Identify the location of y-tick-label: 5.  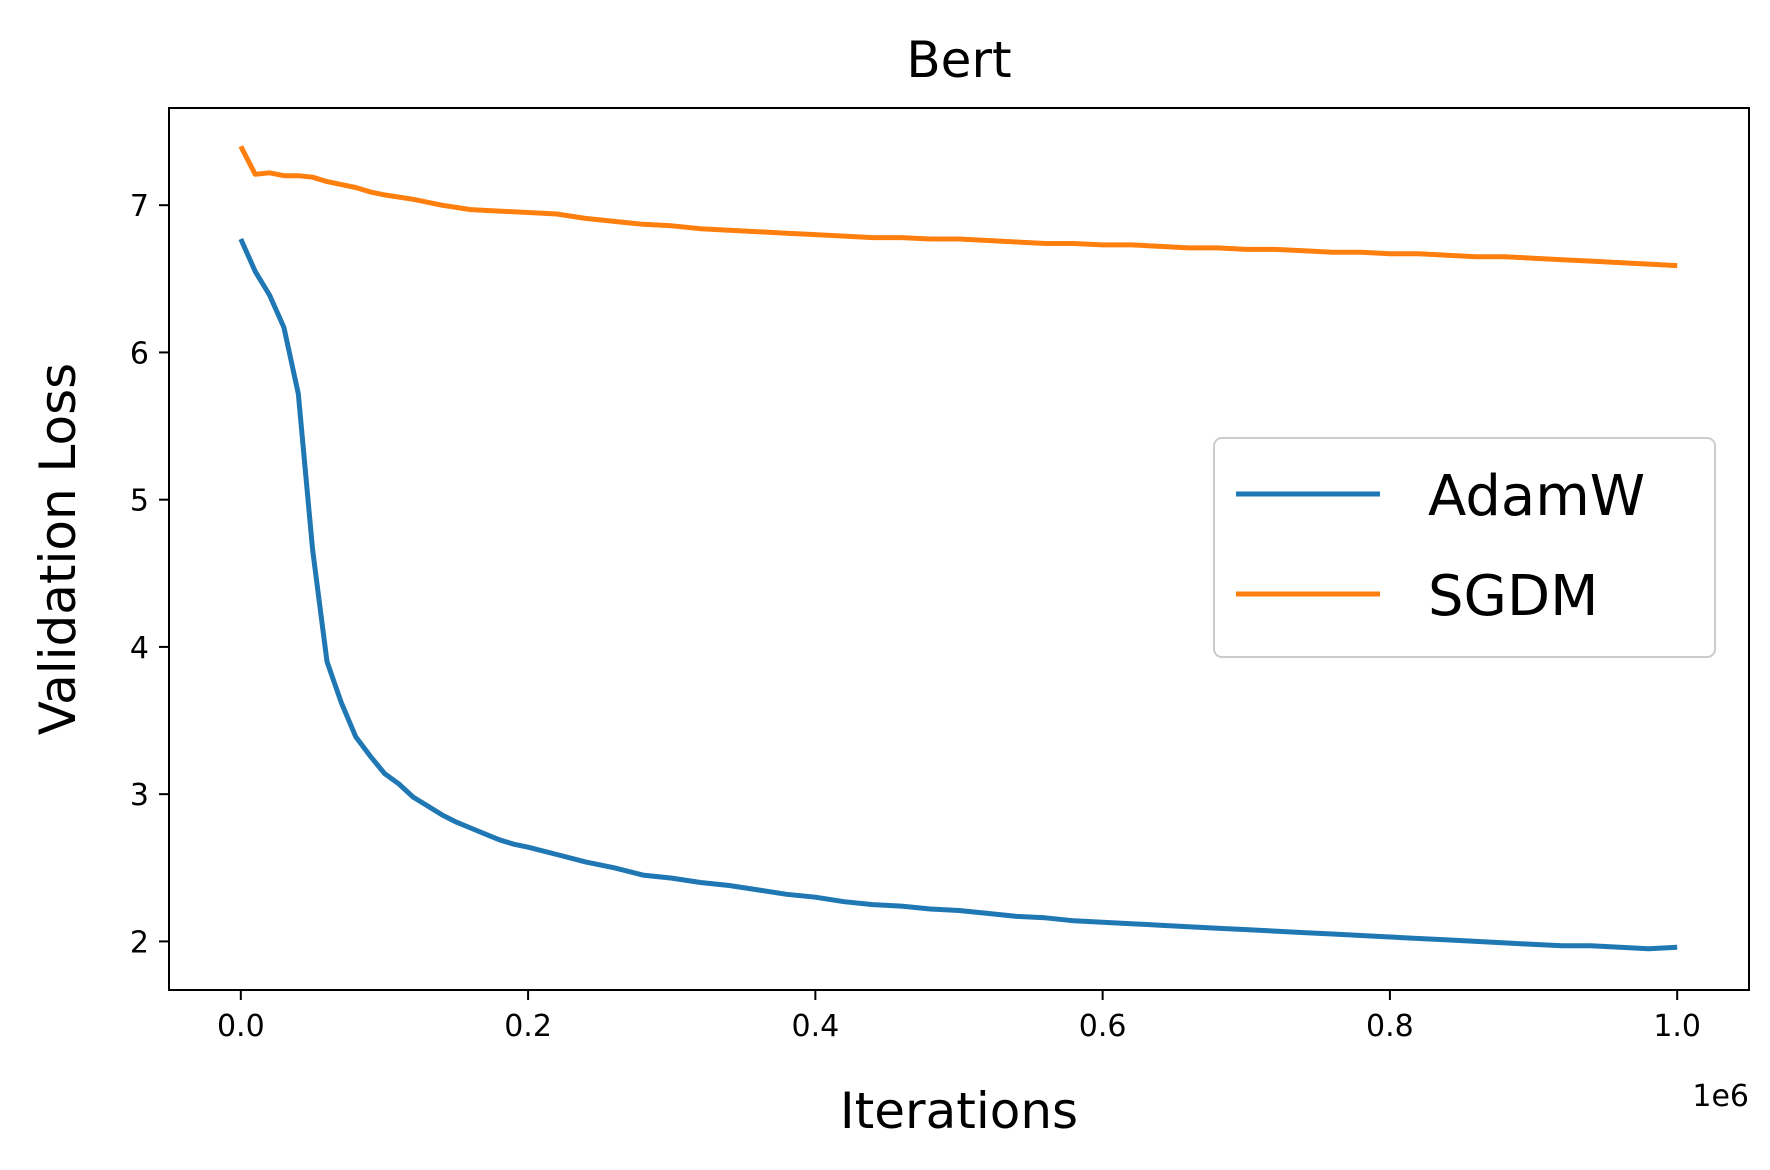
(139, 501).